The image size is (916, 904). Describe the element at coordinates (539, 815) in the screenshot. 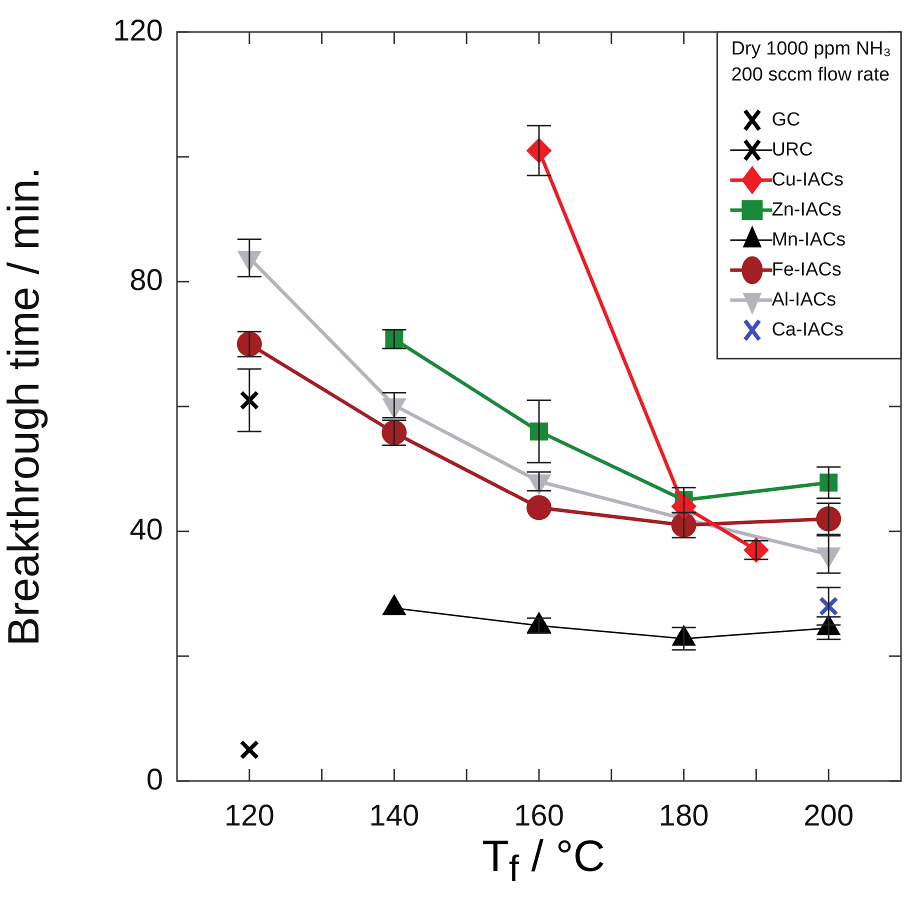

I see `x-tick-label: 160` at that location.